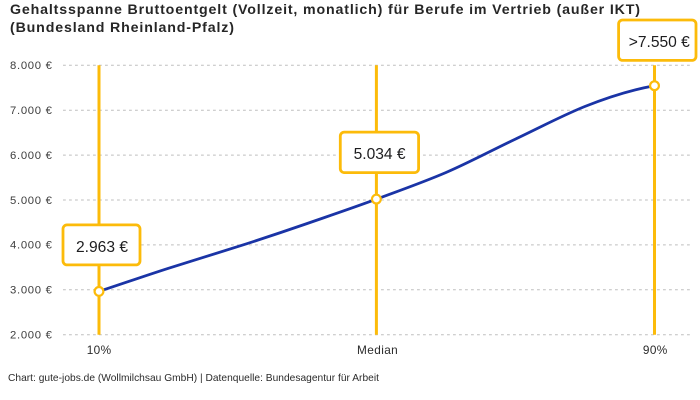 The image size is (700, 400). Describe the element at coordinates (377, 350) in the screenshot. I see `svg-text: Median` at that location.